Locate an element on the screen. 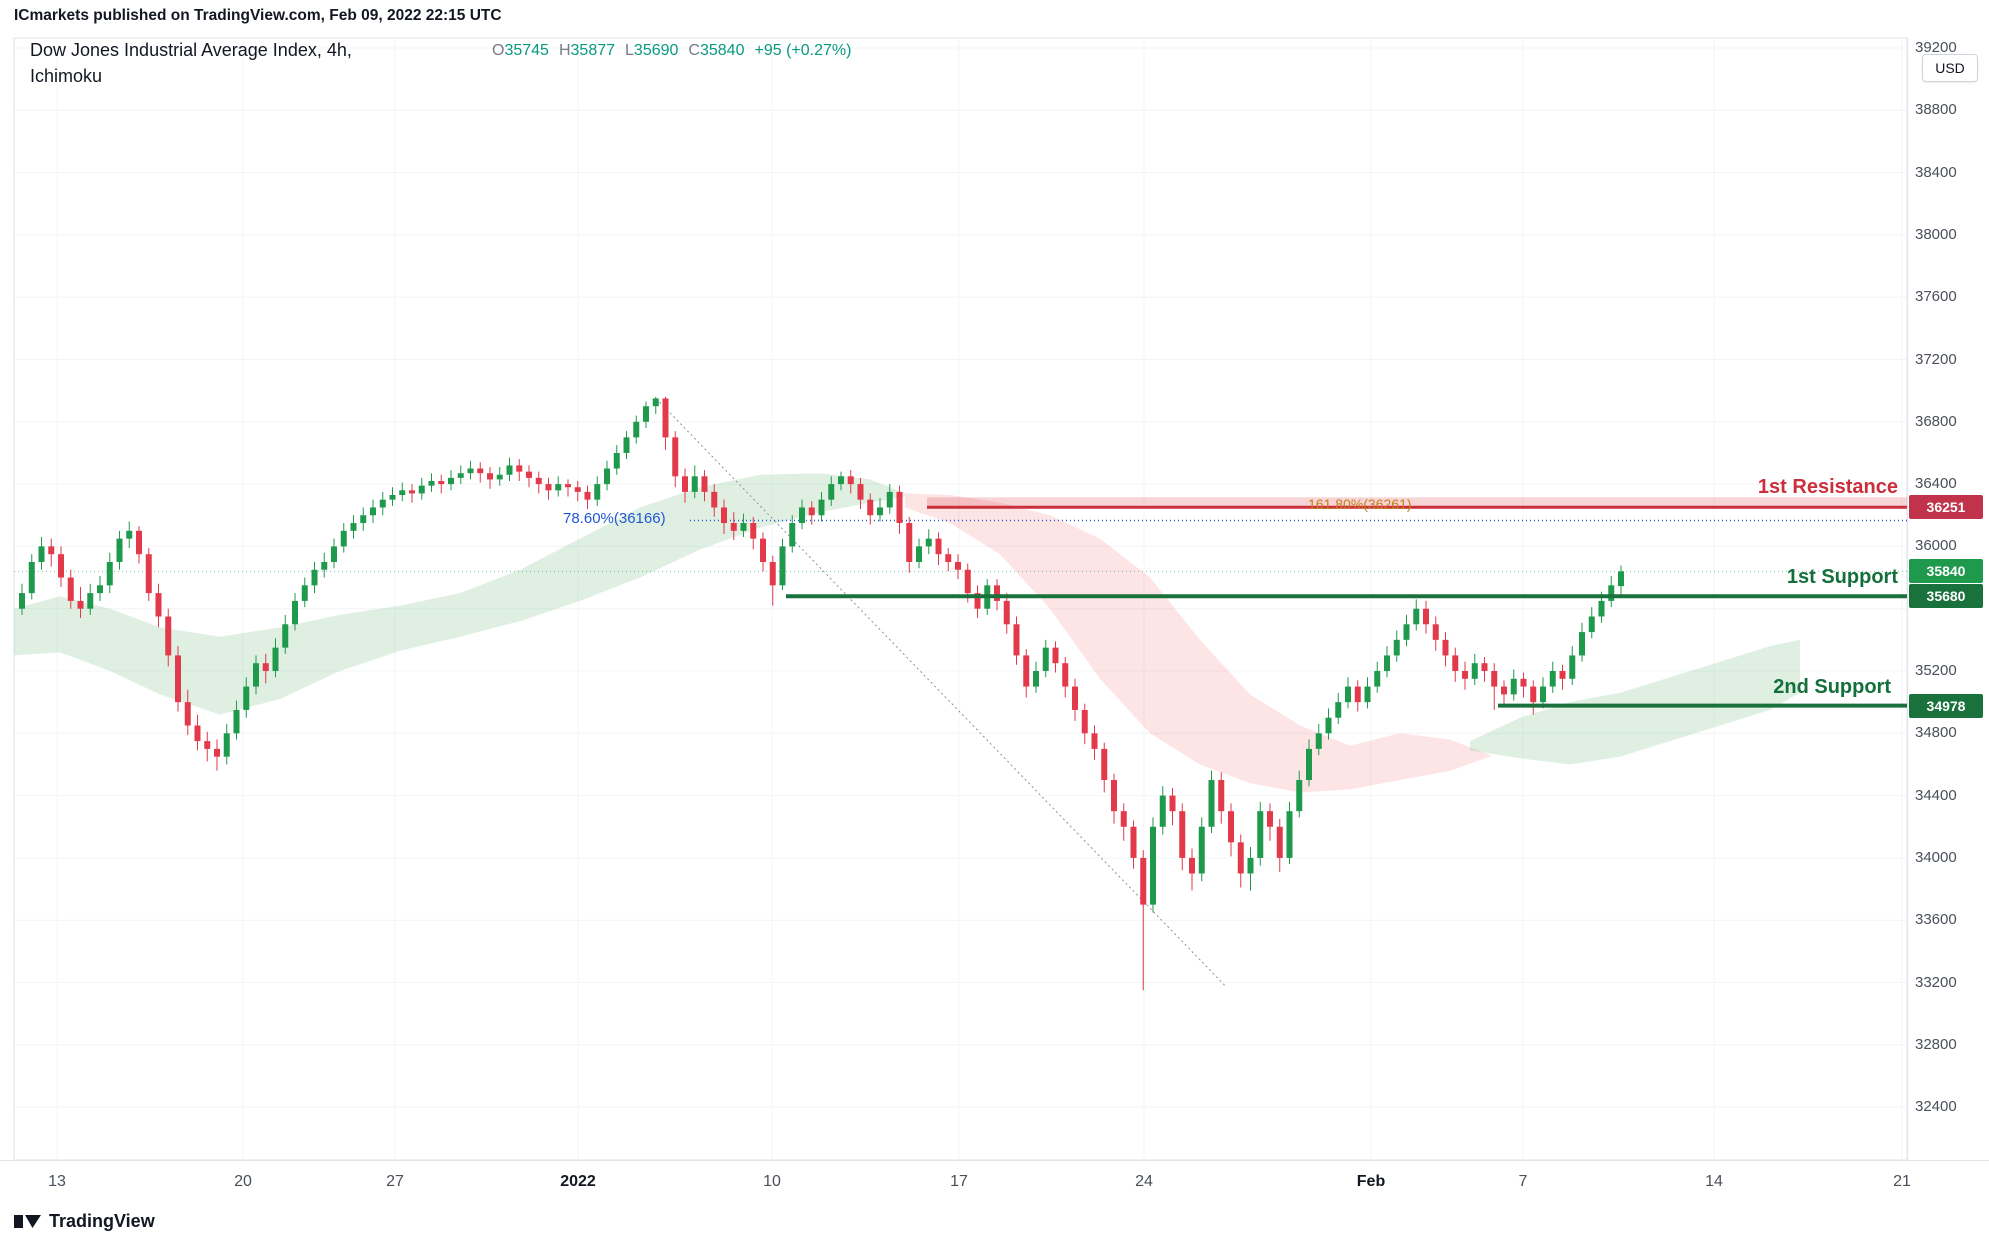 This screenshot has width=1989, height=1242. time-axis-label: 17 is located at coordinates (959, 1181).